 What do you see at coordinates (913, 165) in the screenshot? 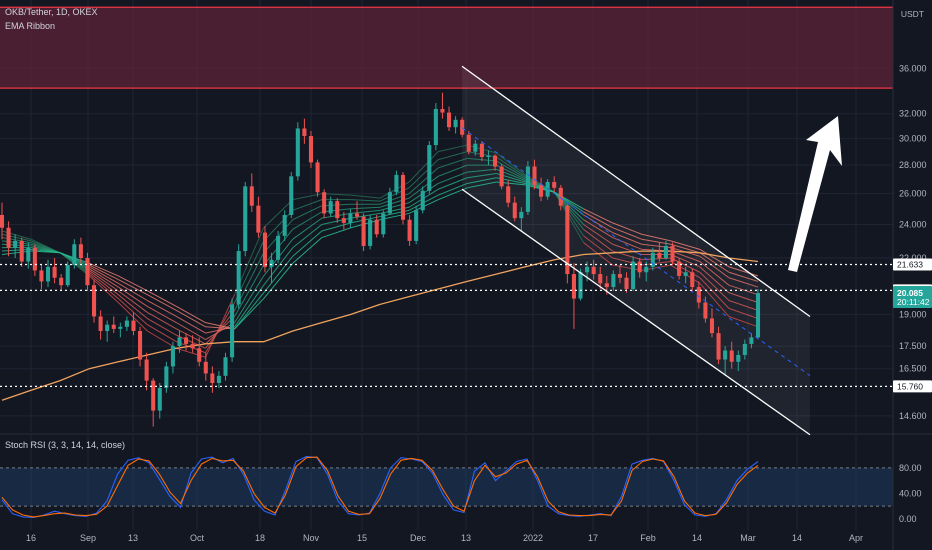
I see `price-tick-label: 28.000` at bounding box center [913, 165].